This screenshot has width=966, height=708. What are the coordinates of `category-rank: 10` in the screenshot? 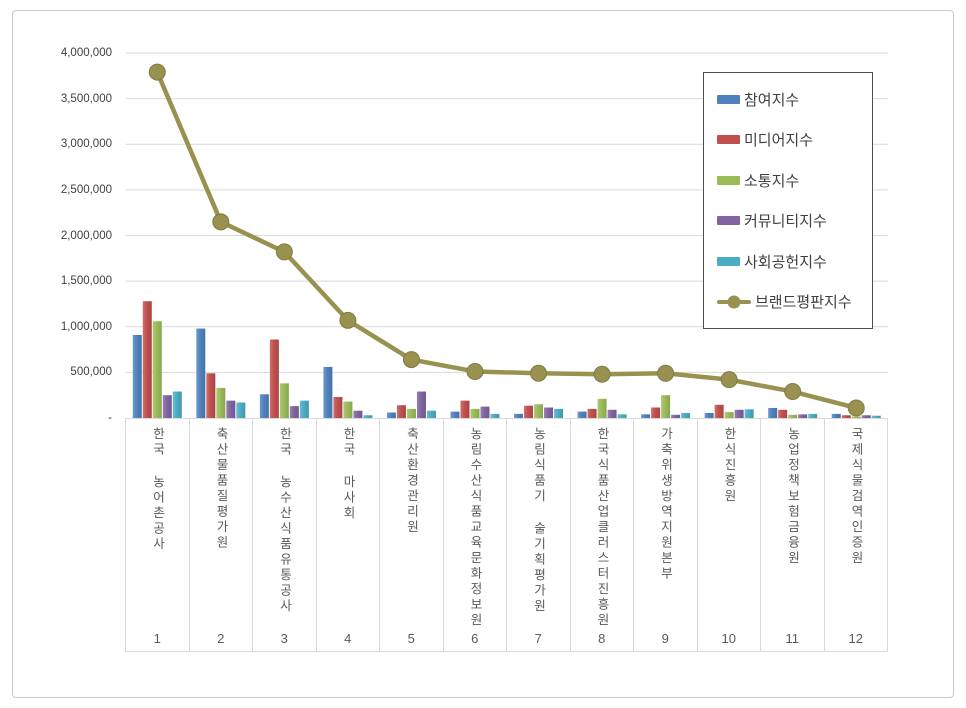 It's located at (728, 638).